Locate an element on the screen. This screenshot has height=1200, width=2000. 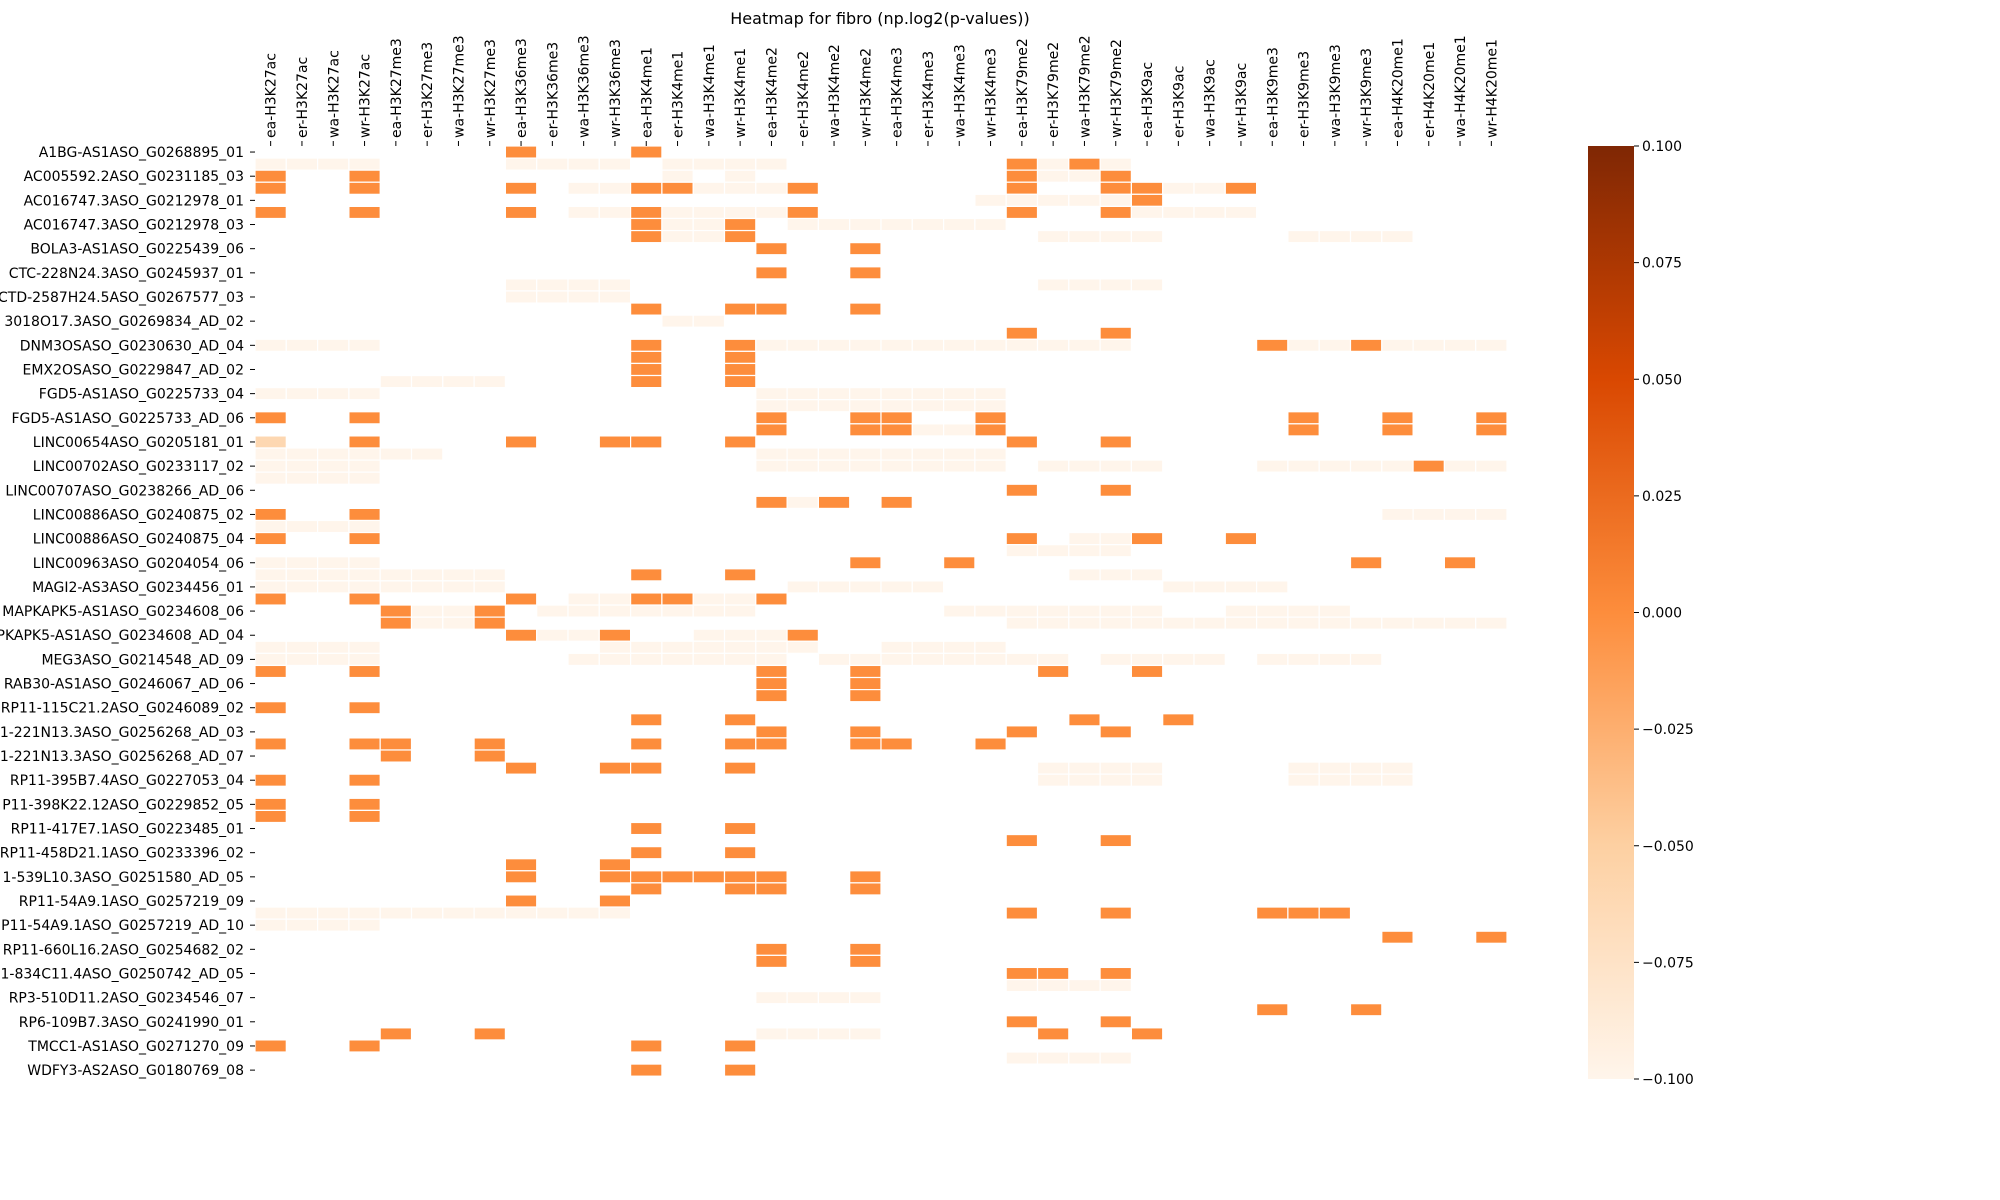
column-label: wr-H3K4me3 is located at coordinates (992, 93).